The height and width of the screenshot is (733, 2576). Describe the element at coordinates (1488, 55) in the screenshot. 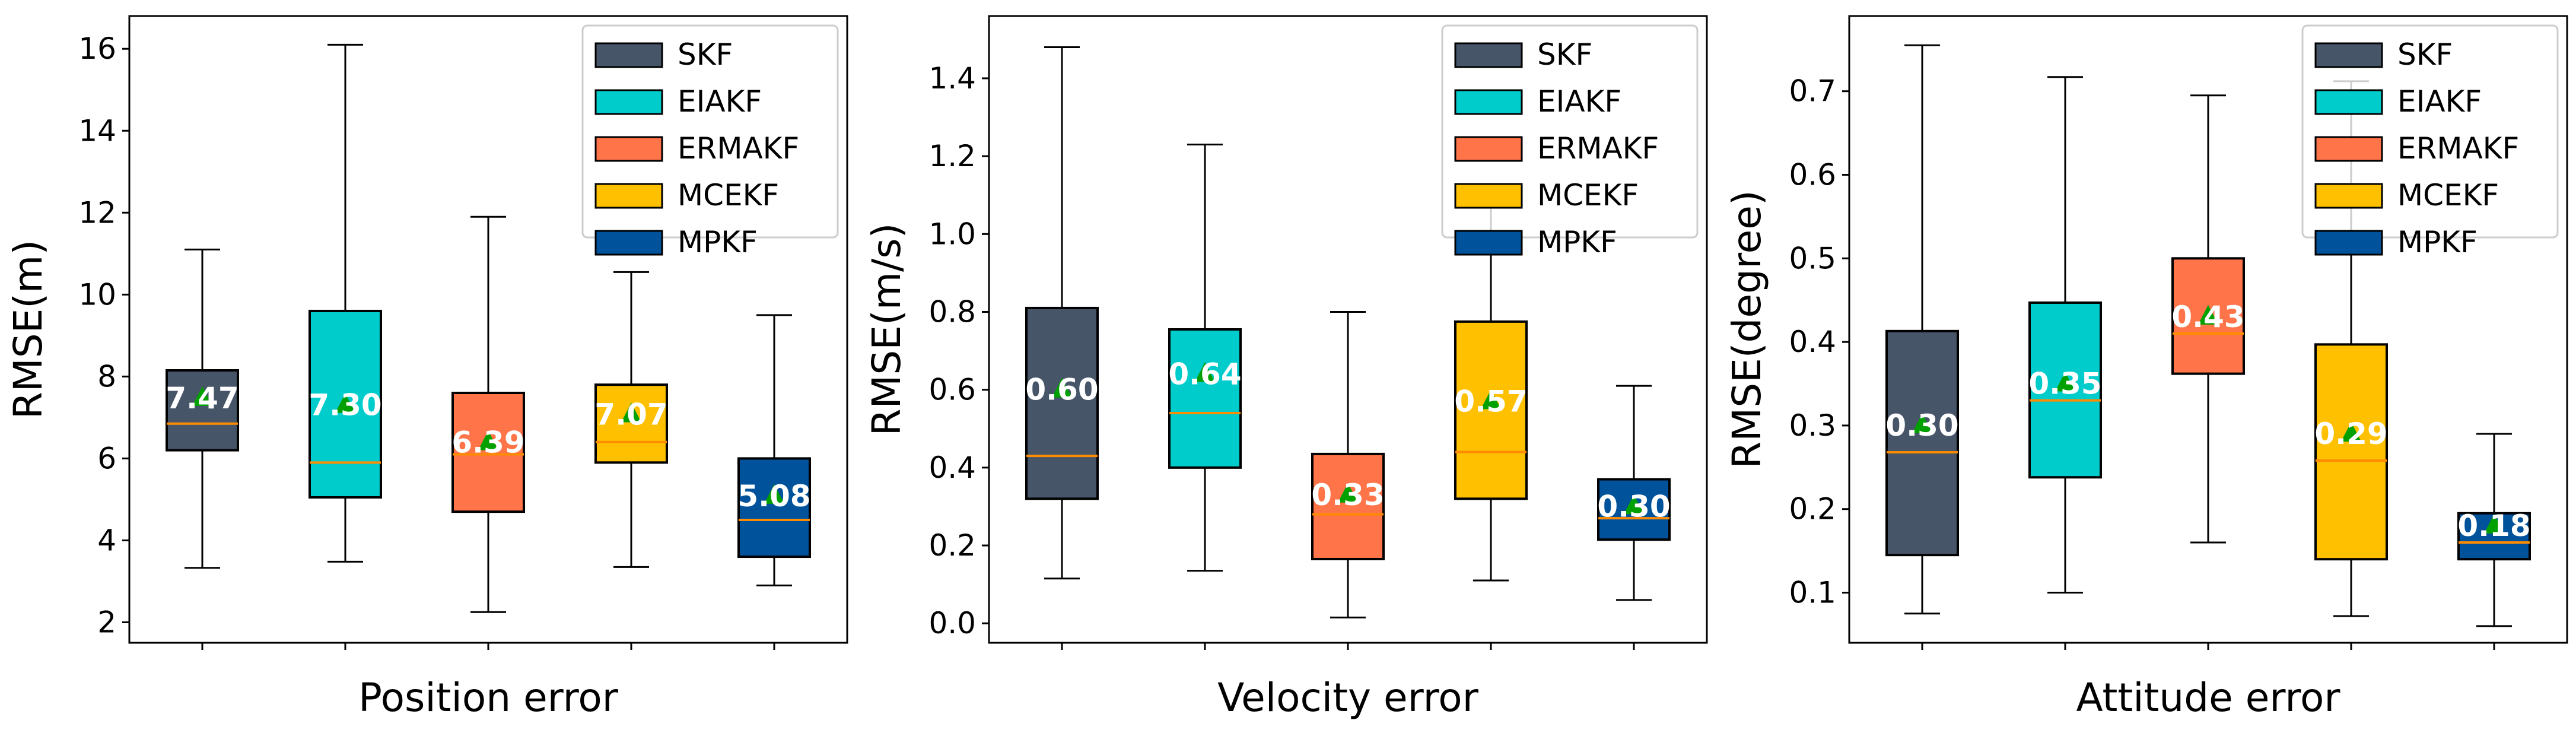

I see `legend-swatch-skf` at that location.